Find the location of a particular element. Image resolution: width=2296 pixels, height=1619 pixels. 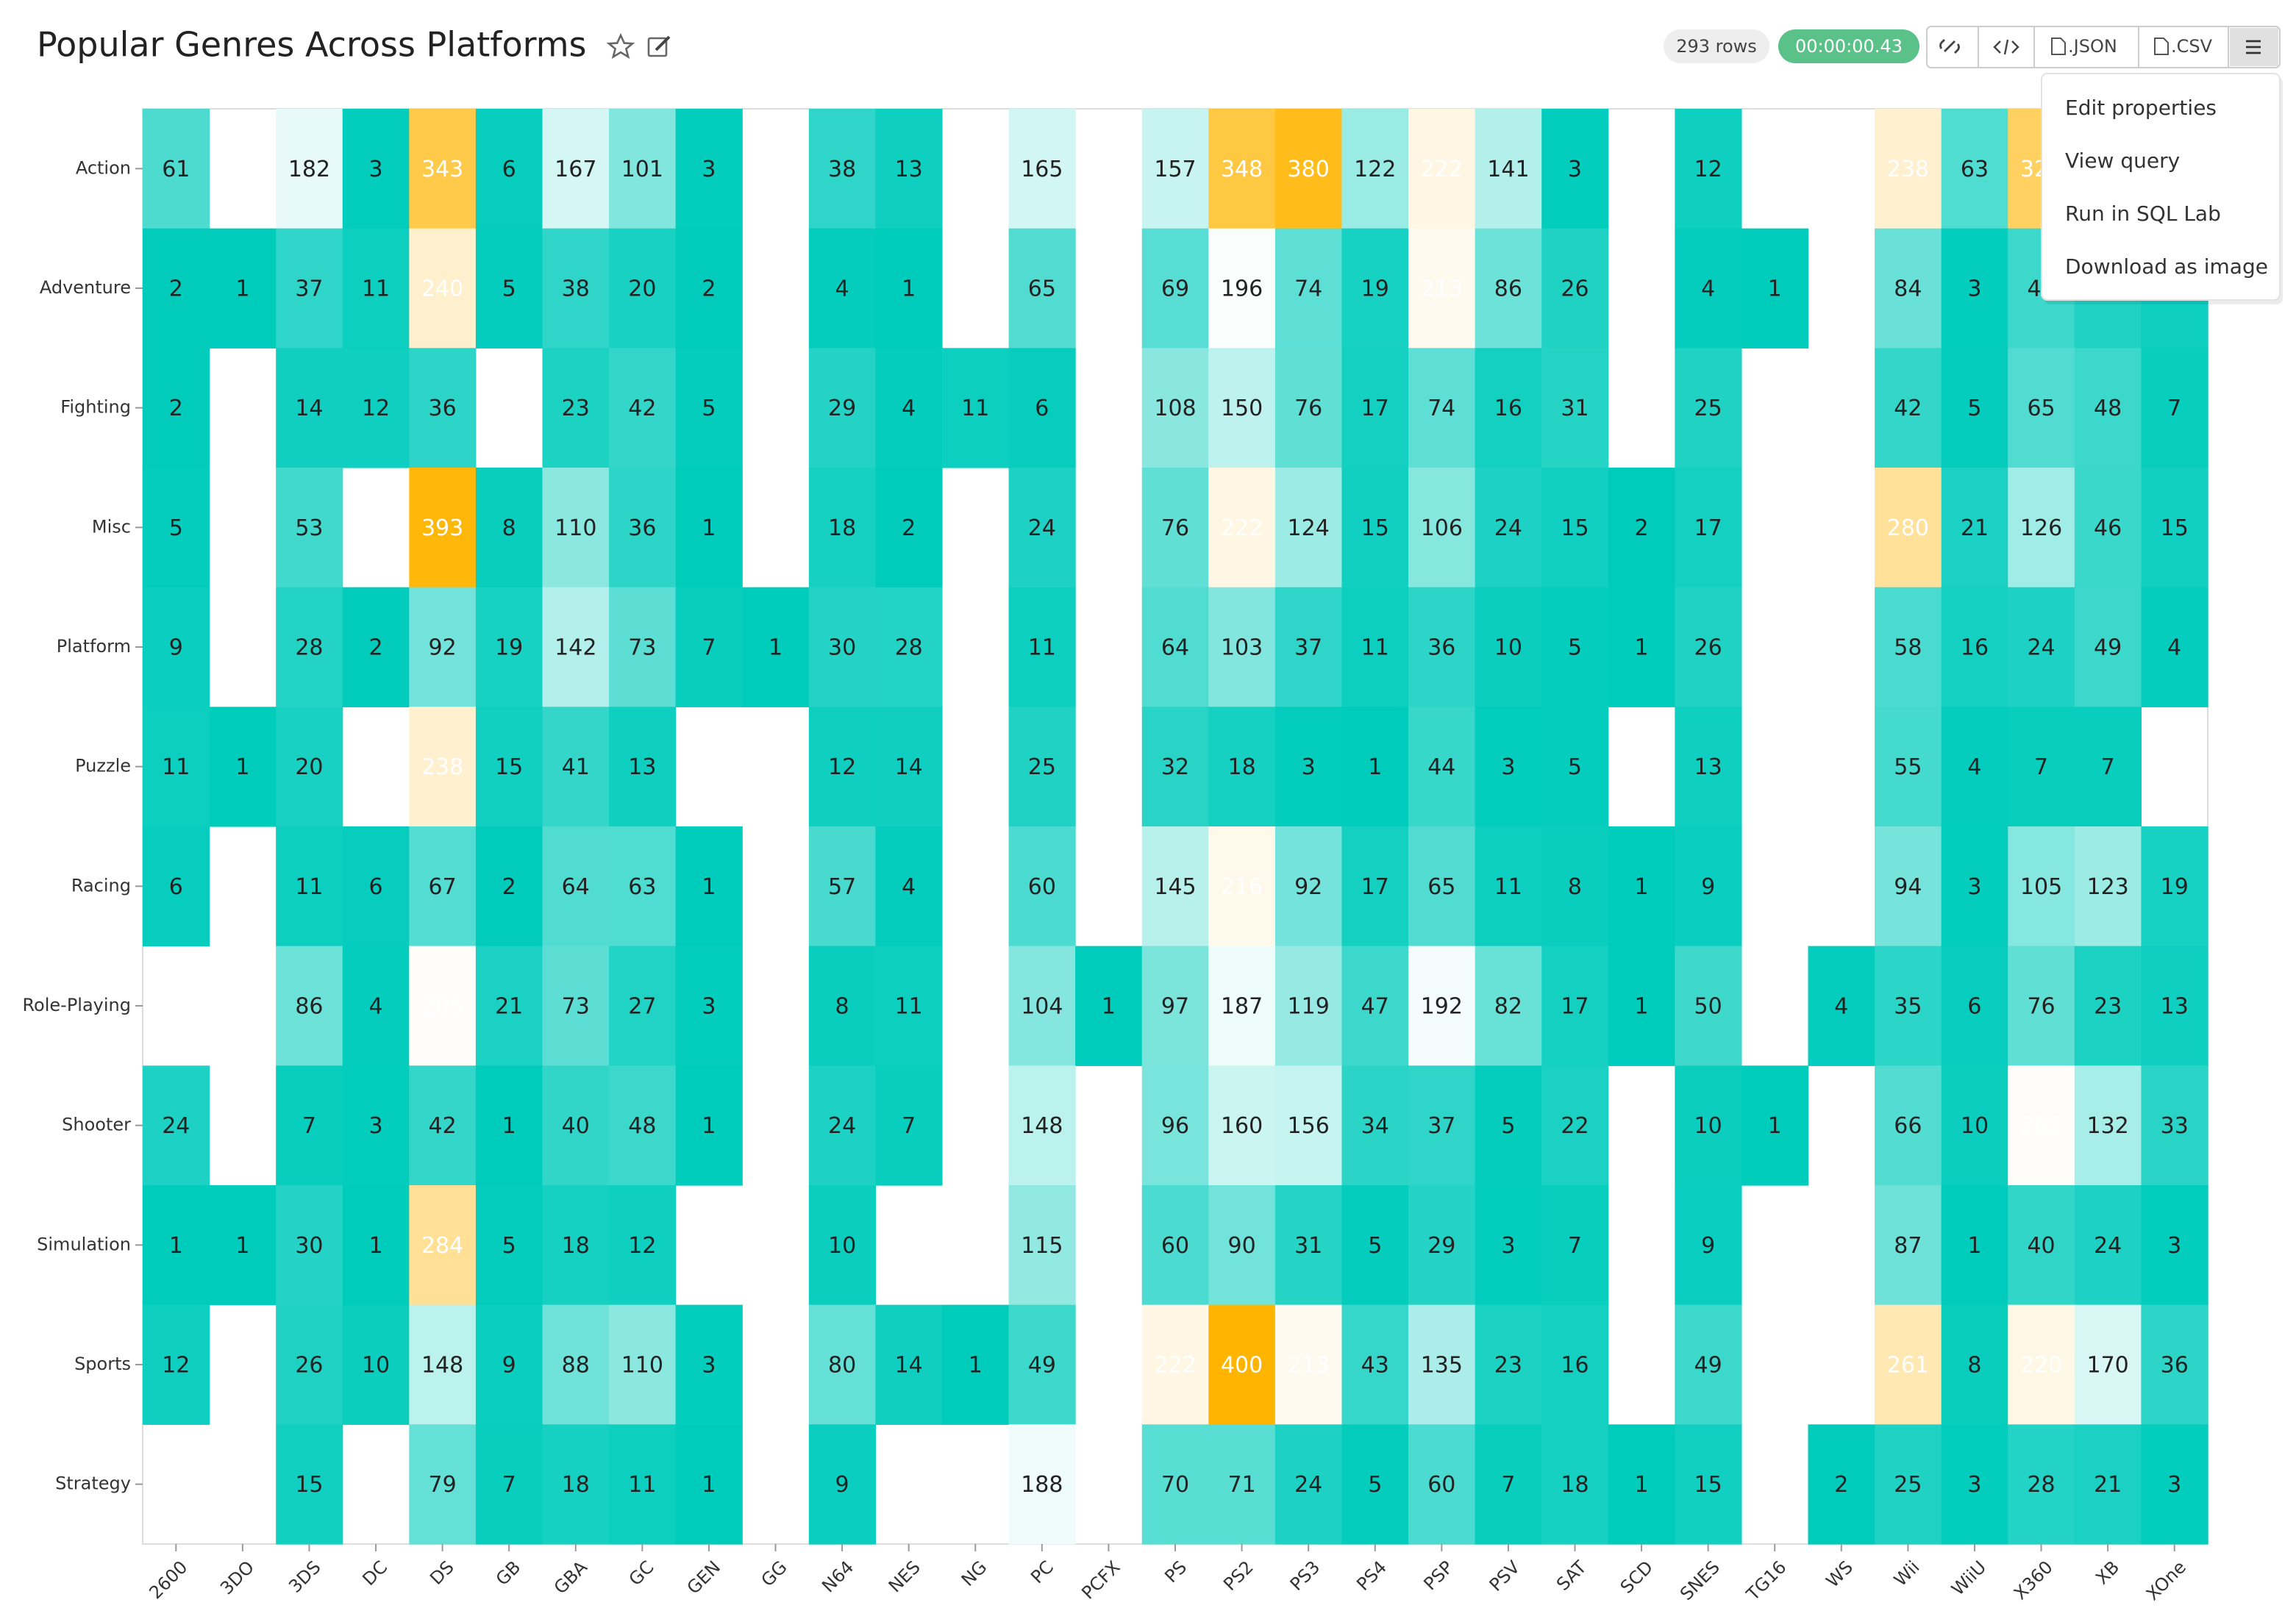

cell-label: 132 is located at coordinates (2107, 1126).